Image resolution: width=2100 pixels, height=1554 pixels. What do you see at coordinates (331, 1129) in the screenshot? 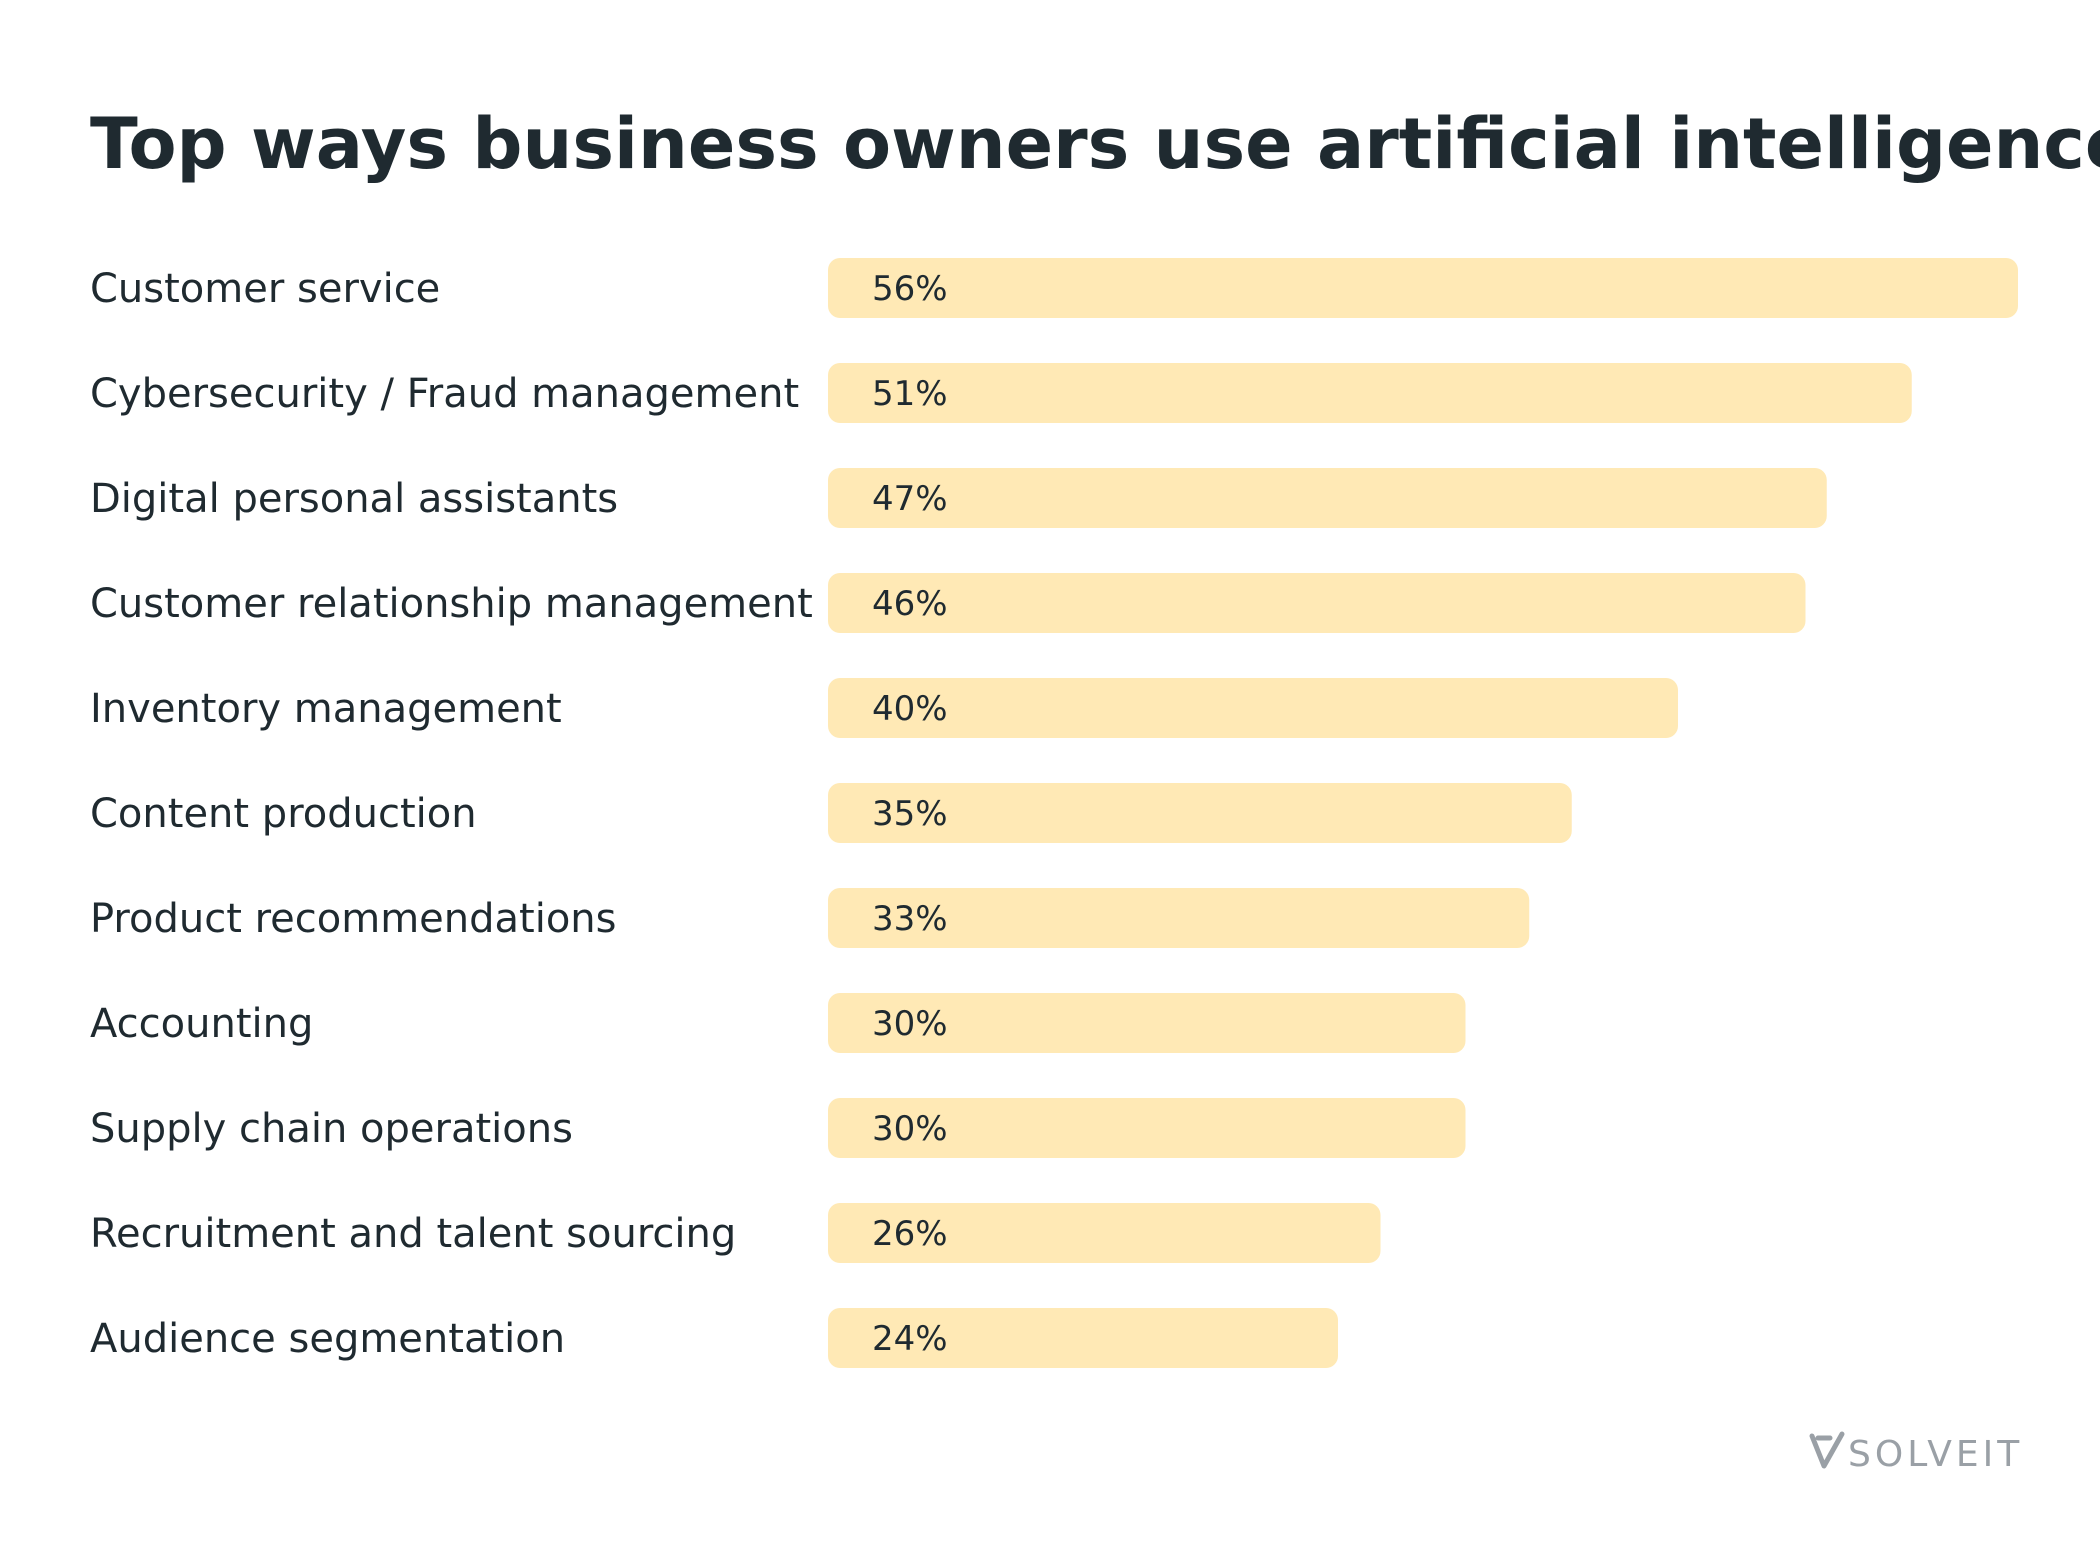
I see `category-label: Supply chain operations` at bounding box center [331, 1129].